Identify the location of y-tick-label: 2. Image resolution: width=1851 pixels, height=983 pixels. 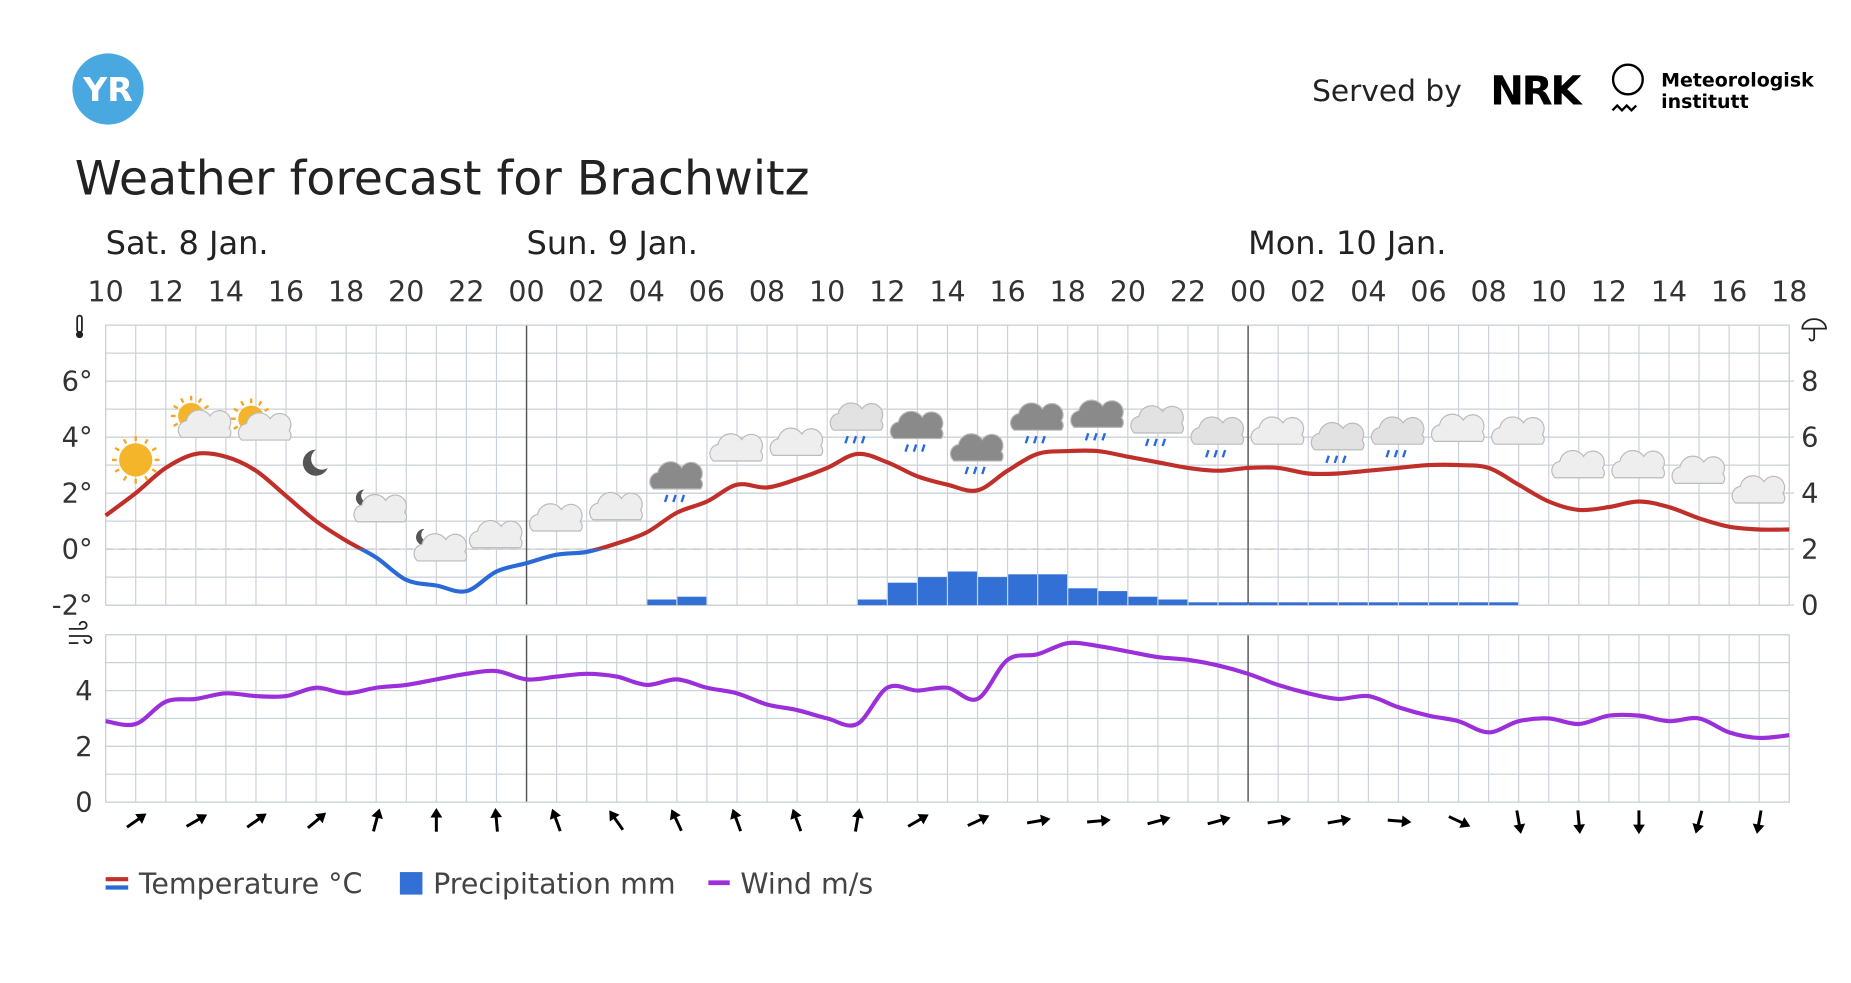
(83, 747).